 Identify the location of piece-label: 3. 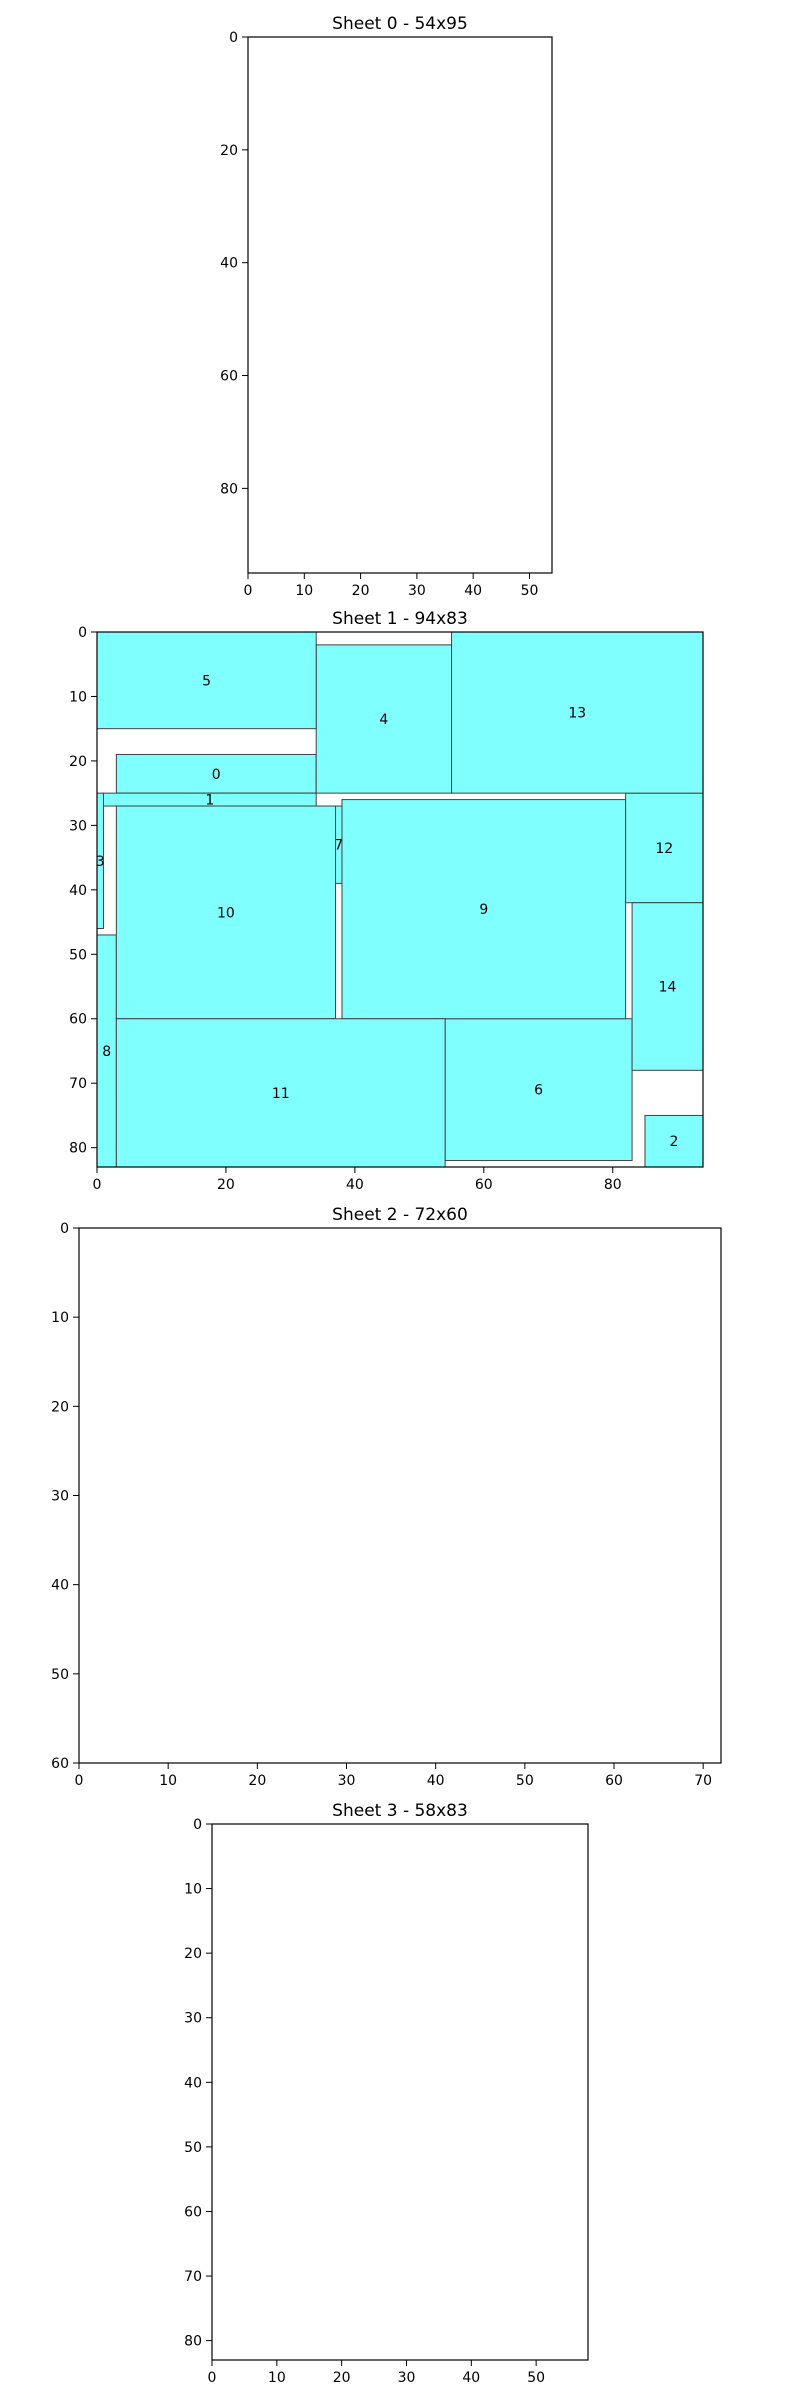
(100, 862).